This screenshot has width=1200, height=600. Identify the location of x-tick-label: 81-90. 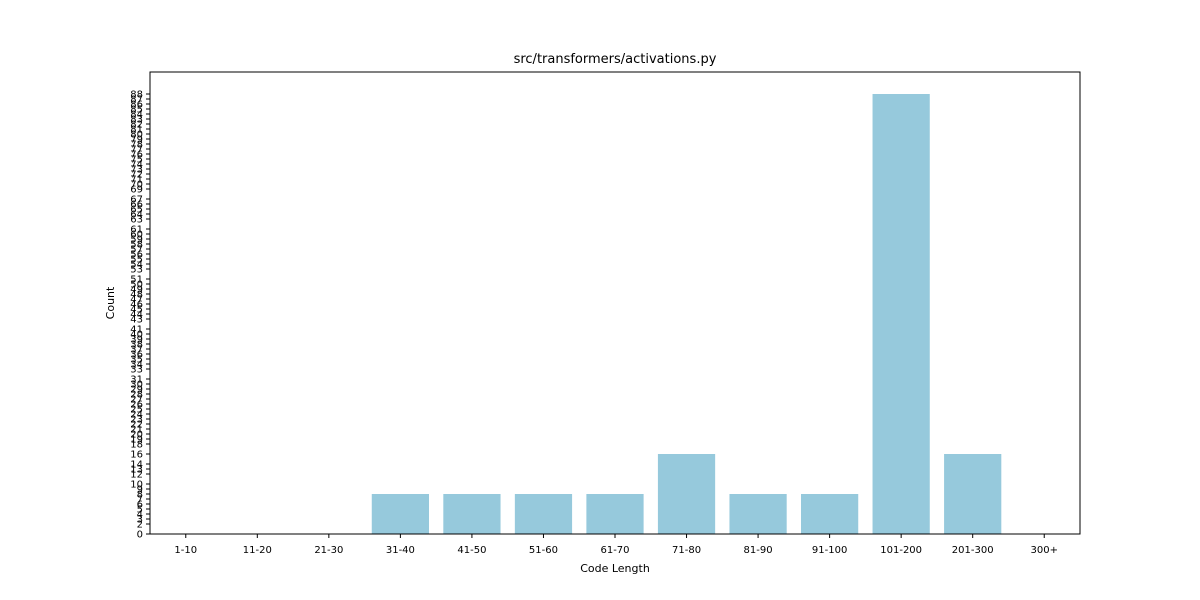
(758, 550).